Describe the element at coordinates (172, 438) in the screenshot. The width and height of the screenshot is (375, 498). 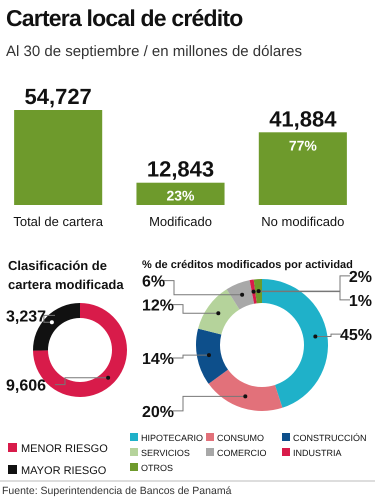
I see `legend-label: HIPOTECARIO` at that location.